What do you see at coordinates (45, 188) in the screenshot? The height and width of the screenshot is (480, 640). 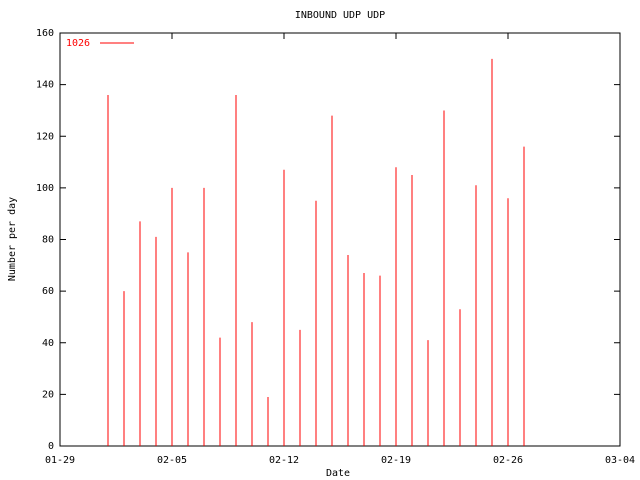 I see `y-tick-label: 100` at bounding box center [45, 188].